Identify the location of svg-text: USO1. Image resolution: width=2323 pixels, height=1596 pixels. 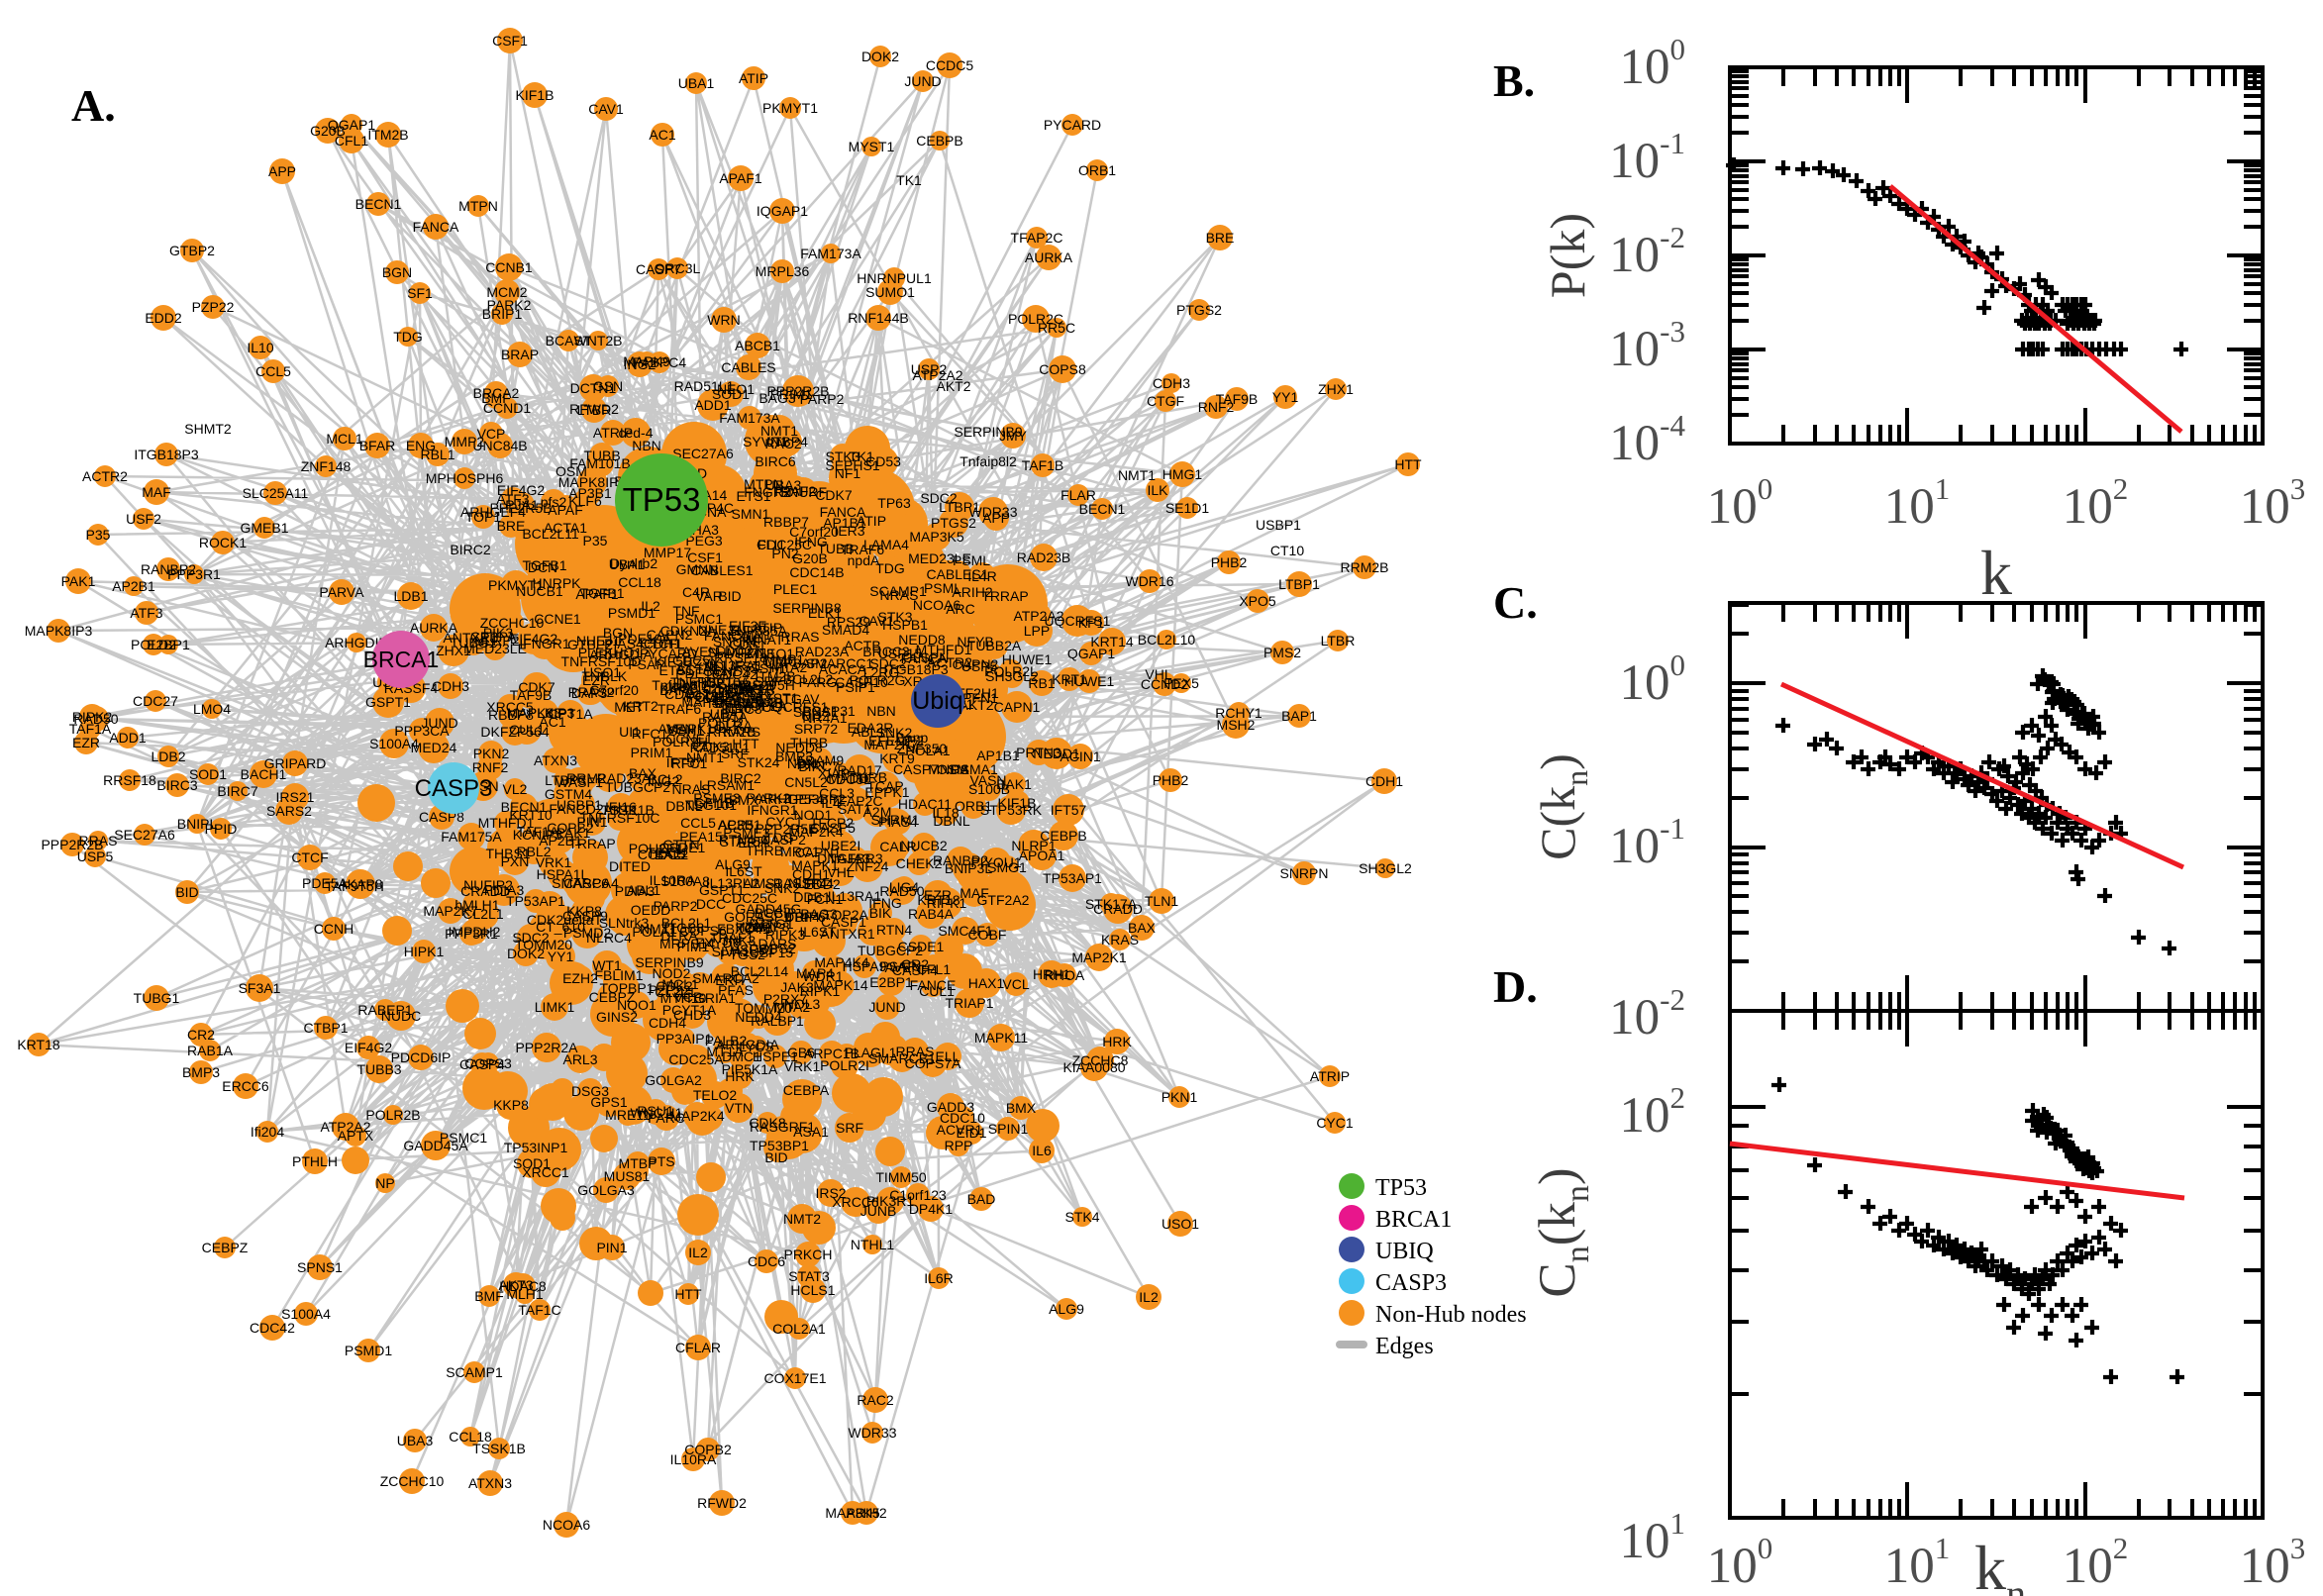
(1180, 1224).